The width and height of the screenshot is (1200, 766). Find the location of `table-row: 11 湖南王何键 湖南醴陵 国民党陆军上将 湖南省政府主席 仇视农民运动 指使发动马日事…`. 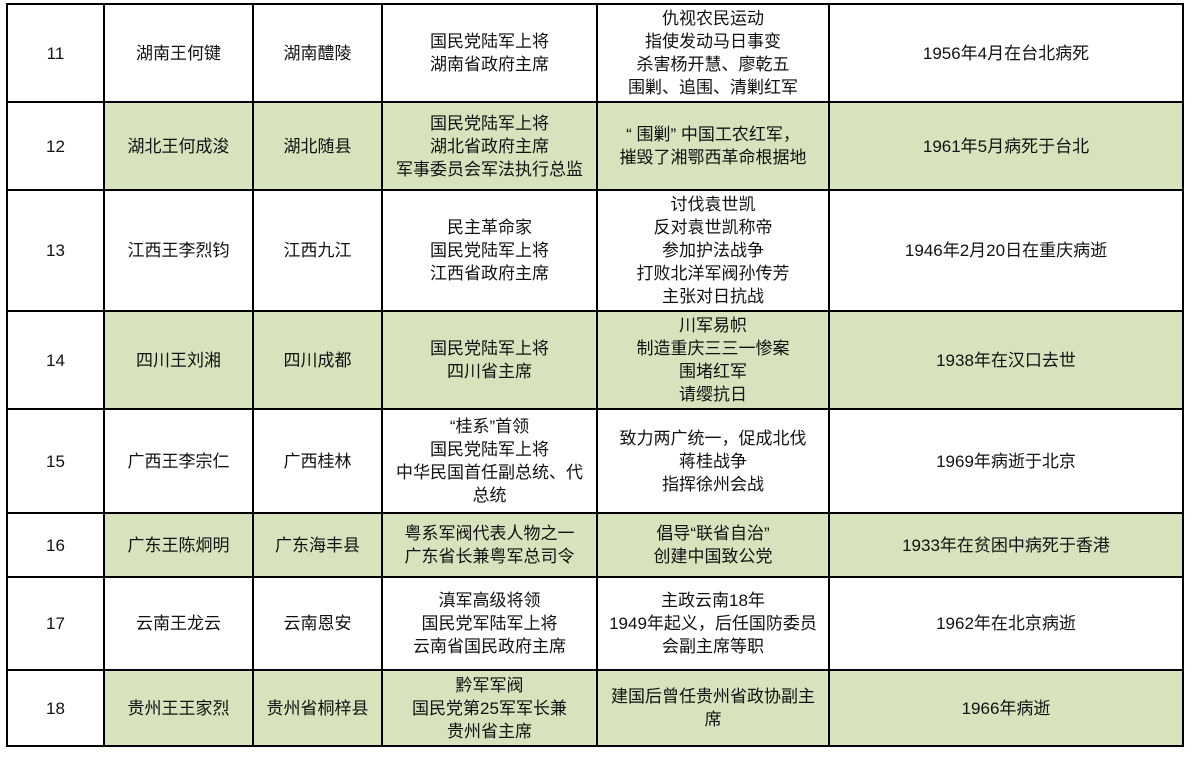

table-row: 11 湖南王何键 湖南醴陵 国民党陆军上将 湖南省政府主席 仇视农民运动 指使发动马日事… is located at coordinates (595, 53).